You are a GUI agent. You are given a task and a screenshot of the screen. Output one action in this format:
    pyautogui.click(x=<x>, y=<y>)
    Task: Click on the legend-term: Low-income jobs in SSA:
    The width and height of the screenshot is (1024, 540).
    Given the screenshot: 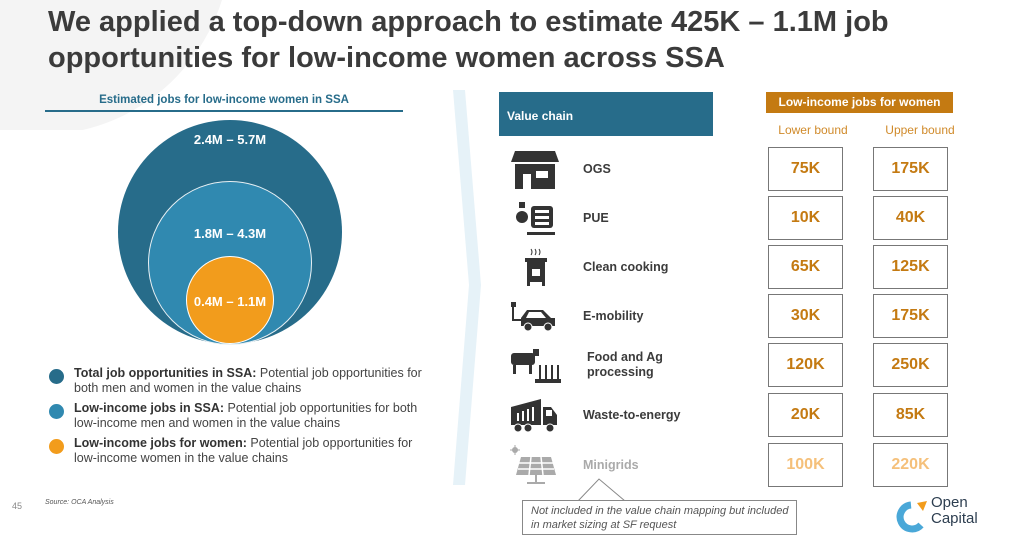 What is the action you would take?
    pyautogui.click(x=149, y=408)
    